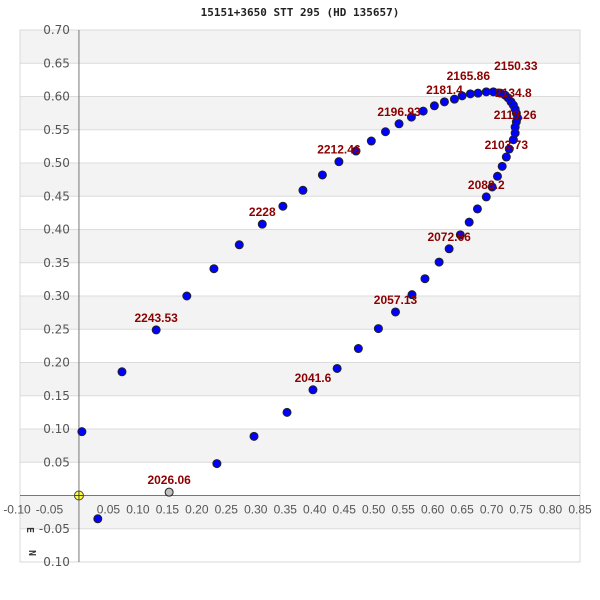  Describe the element at coordinates (449, 237) in the screenshot. I see `epoch-label: 2072.66` at that location.